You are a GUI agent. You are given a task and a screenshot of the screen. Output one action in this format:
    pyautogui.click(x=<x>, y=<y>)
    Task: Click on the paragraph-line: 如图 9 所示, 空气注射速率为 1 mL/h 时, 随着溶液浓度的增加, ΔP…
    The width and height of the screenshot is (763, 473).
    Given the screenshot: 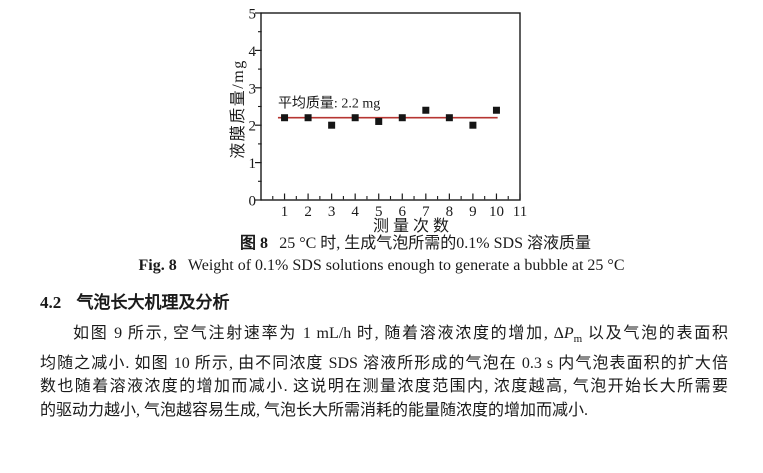 What is the action you would take?
    pyautogui.click(x=384, y=337)
    